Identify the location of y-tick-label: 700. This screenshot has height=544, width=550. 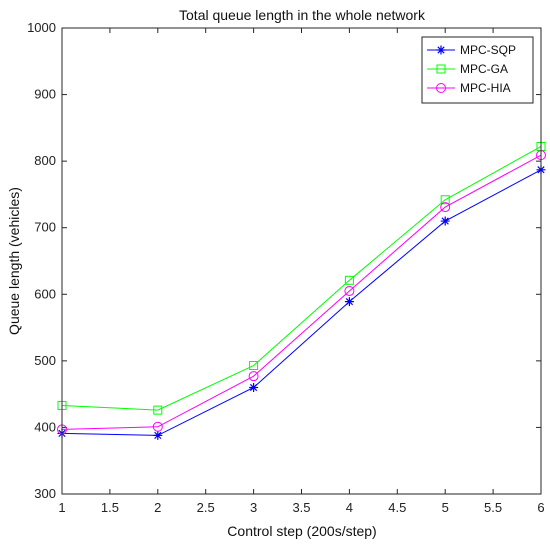
(45, 227).